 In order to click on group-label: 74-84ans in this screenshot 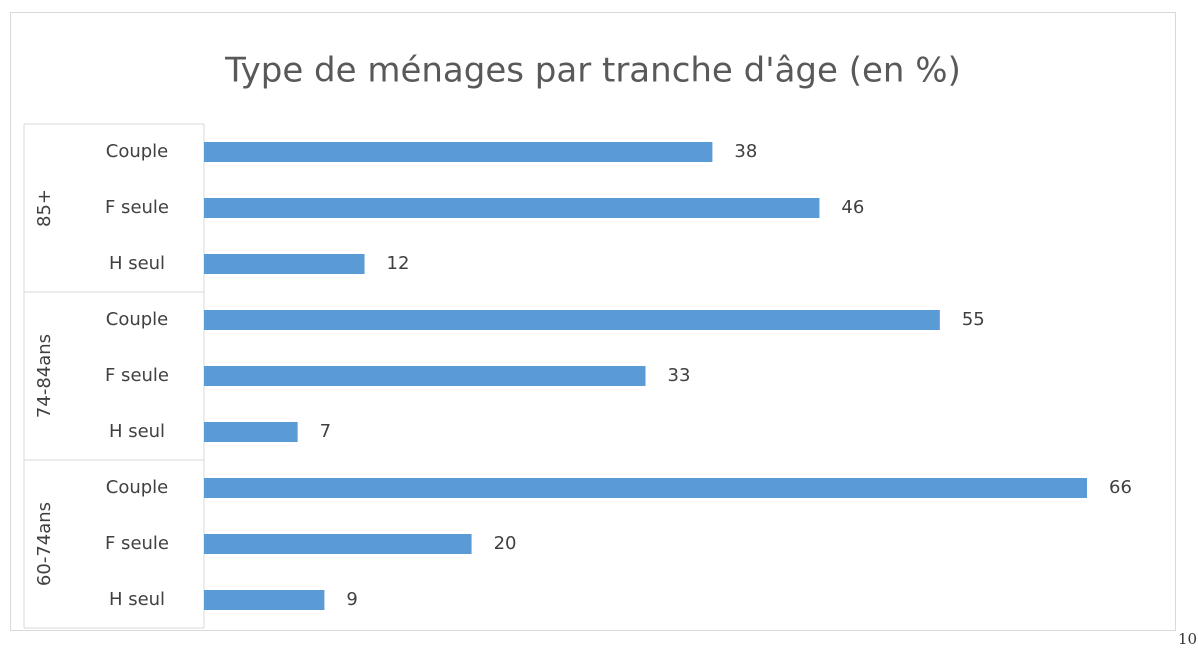, I will do `click(44, 376)`.